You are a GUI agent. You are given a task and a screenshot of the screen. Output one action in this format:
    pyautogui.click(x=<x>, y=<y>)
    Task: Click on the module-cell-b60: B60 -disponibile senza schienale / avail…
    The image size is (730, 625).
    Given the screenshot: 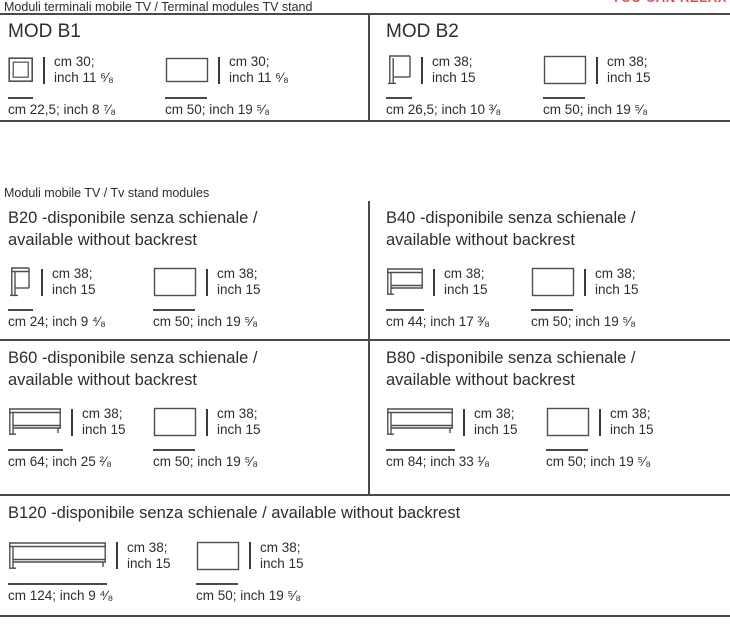 What is the action you would take?
    pyautogui.click(x=184, y=417)
    